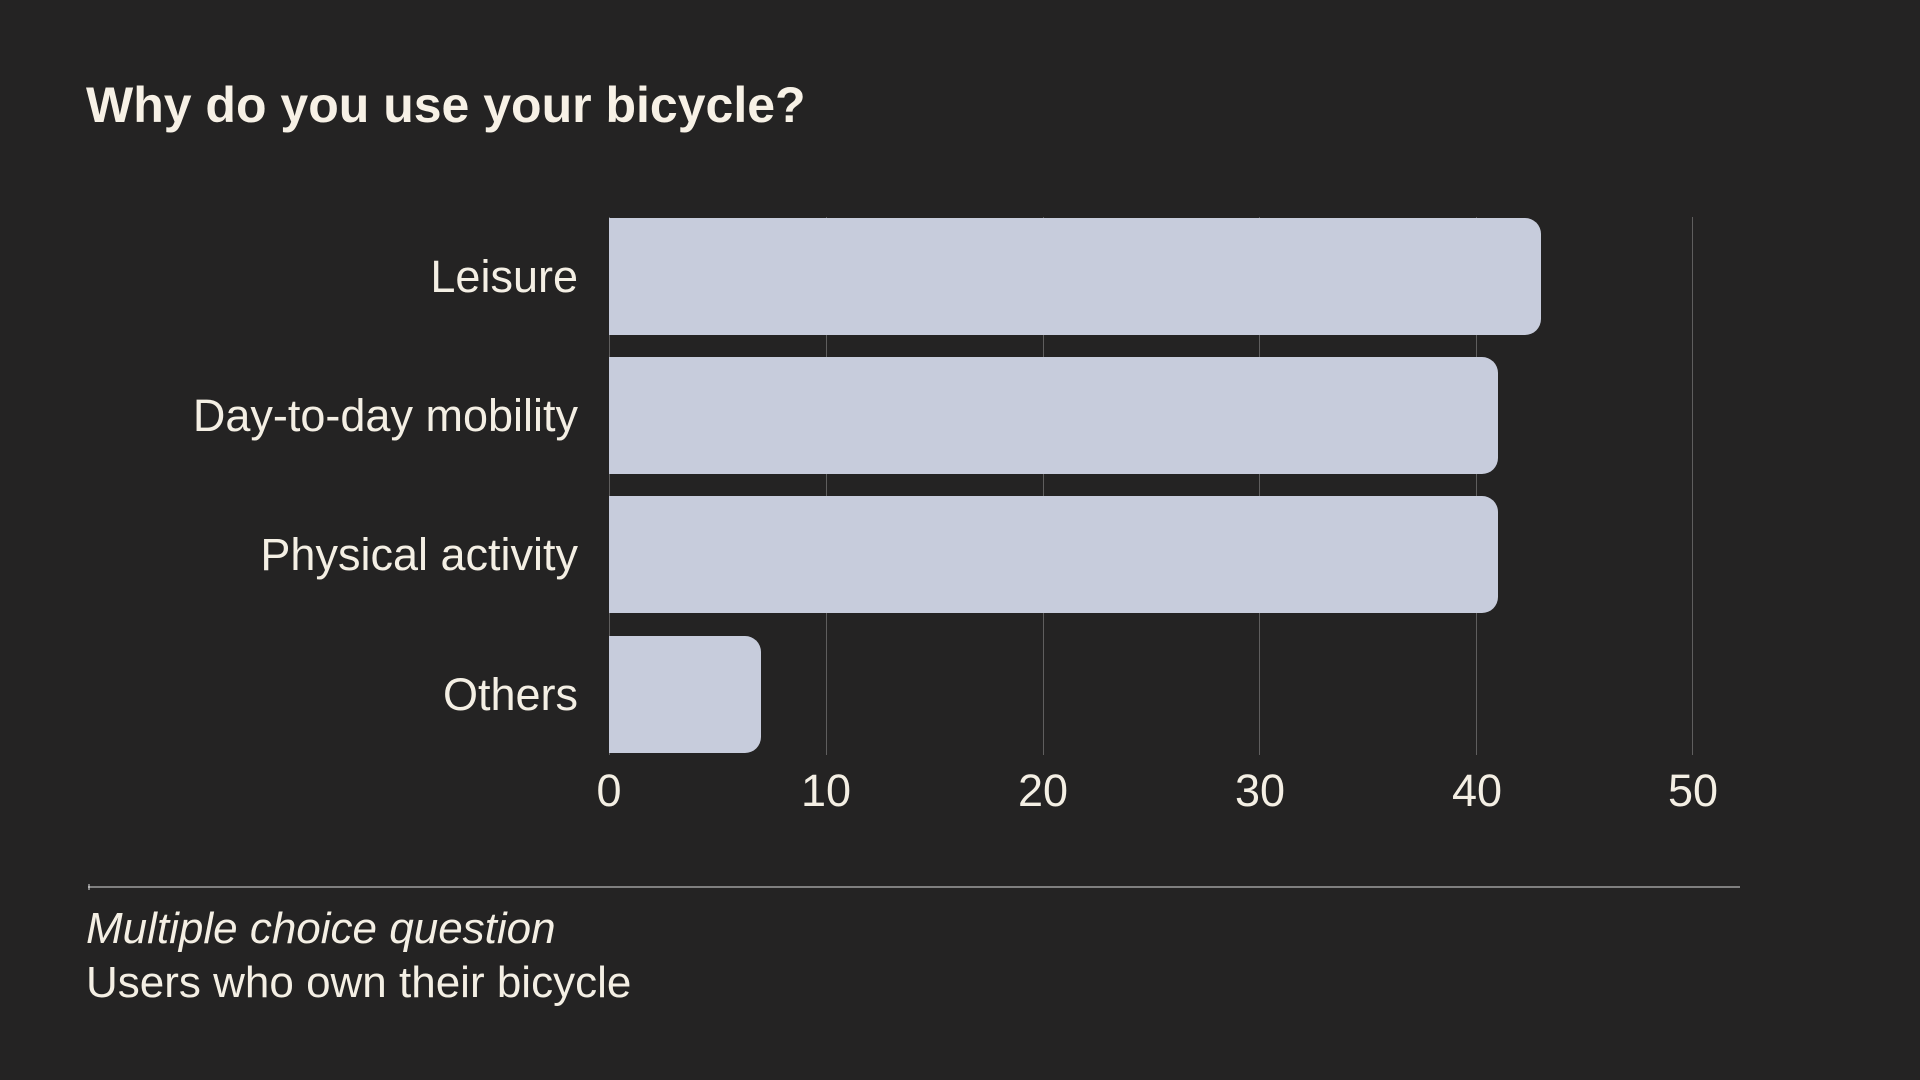  What do you see at coordinates (1075, 276) in the screenshot?
I see `bar-leisure` at bounding box center [1075, 276].